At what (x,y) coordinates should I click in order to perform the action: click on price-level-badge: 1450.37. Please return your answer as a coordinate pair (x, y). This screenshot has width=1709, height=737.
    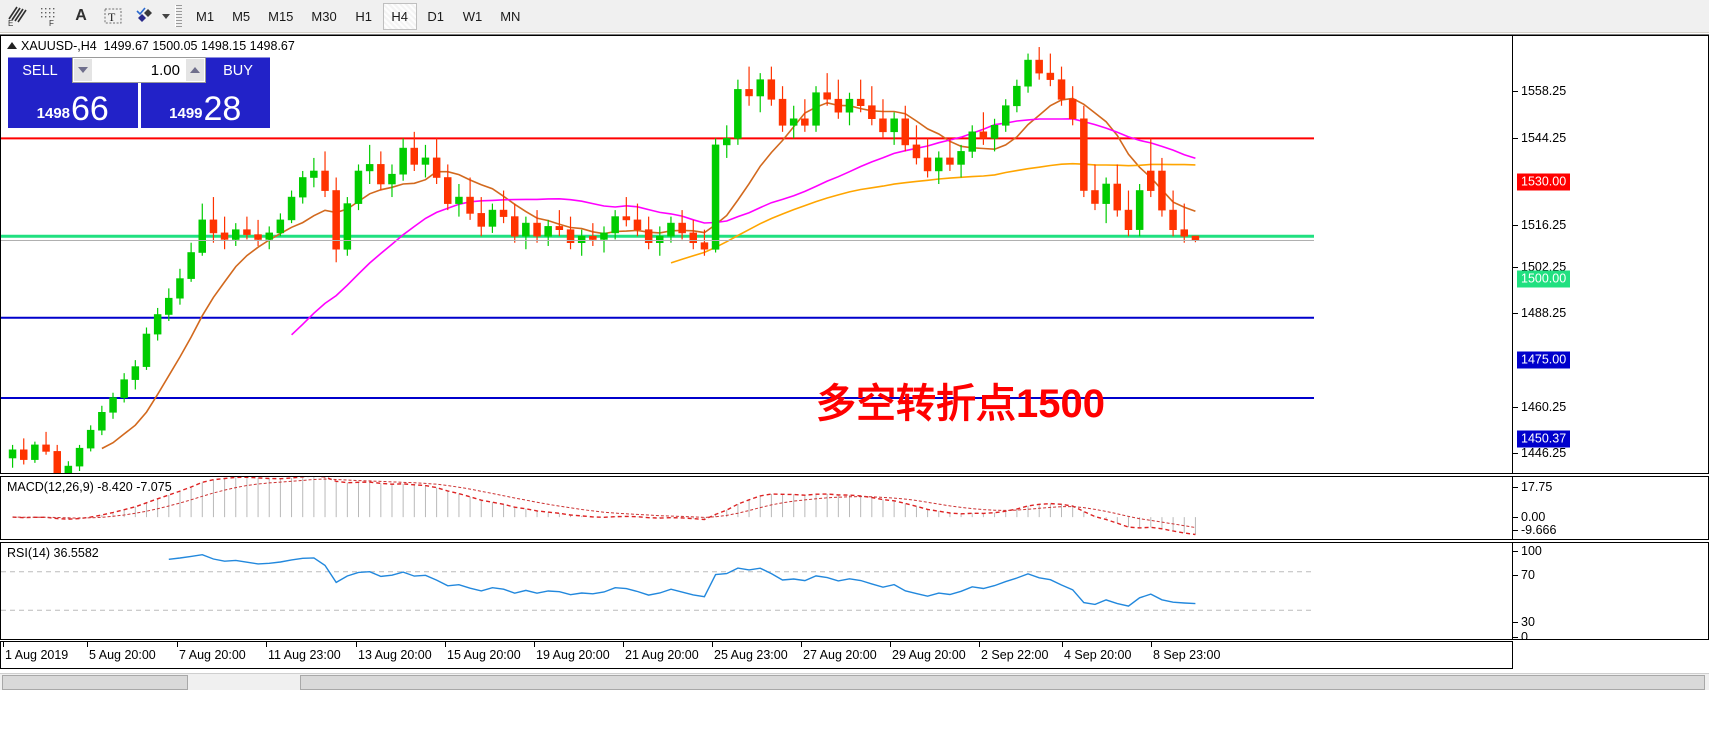
    Looking at the image, I should click on (1544, 439).